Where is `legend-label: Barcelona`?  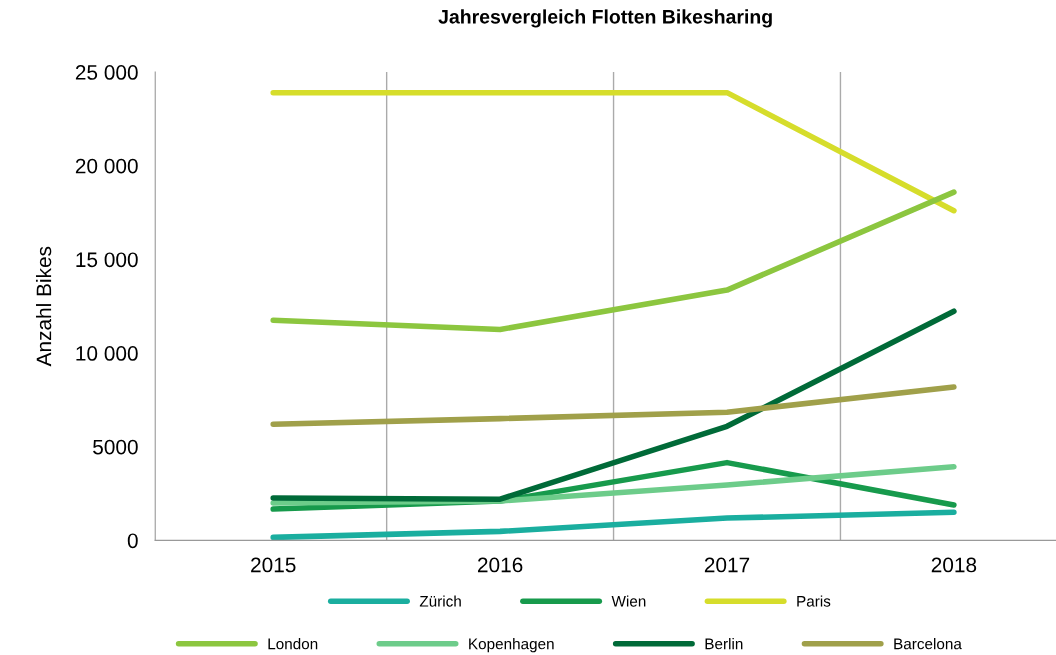
legend-label: Barcelona is located at coordinates (928, 644).